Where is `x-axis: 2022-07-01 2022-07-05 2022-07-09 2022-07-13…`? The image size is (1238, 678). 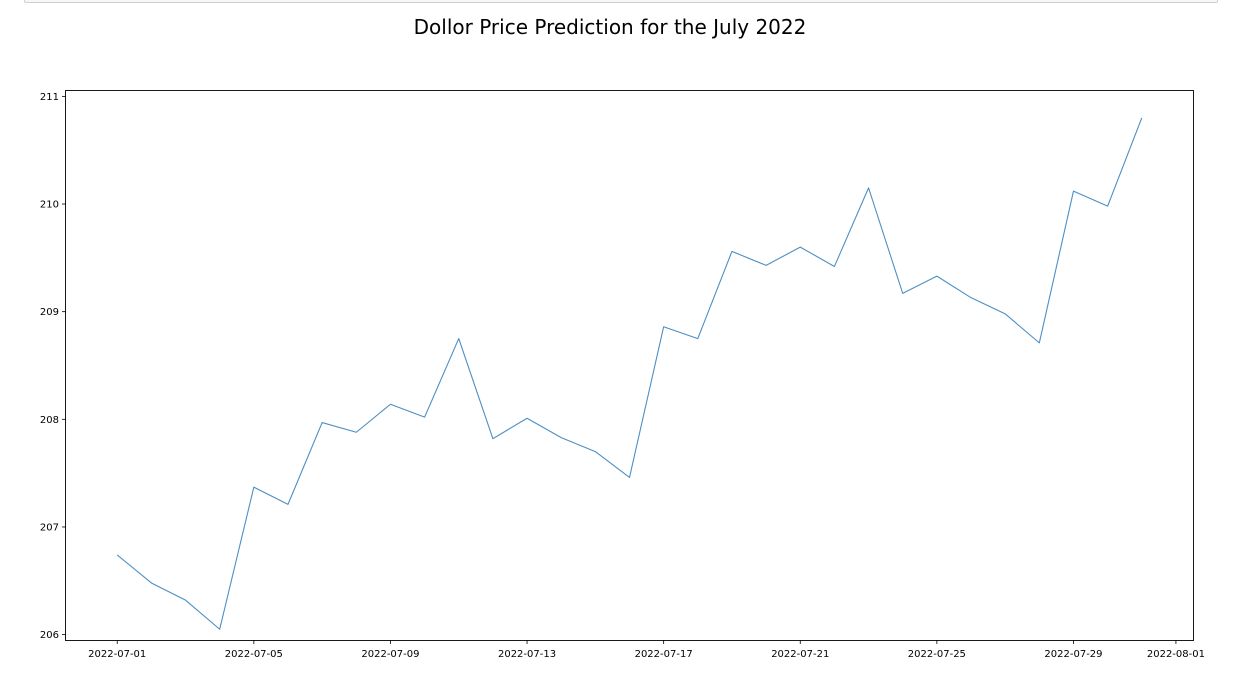 x-axis: 2022-07-01 2022-07-05 2022-07-09 2022-07-13… is located at coordinates (646, 650).